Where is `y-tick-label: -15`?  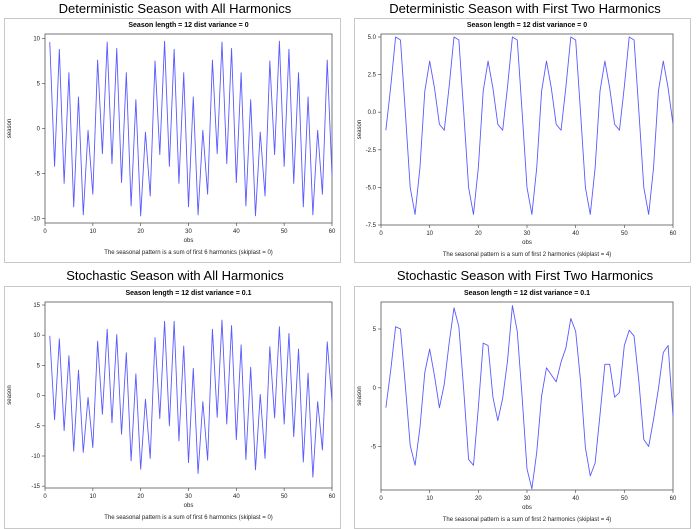
y-tick-label: -15 is located at coordinates (35, 487).